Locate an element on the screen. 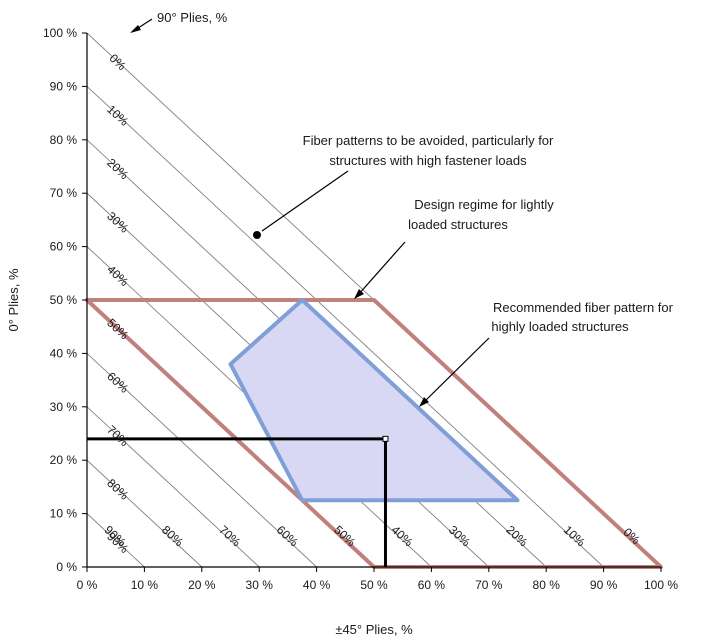 The width and height of the screenshot is (721, 644). plies-90-lower-label: 50% is located at coordinates (344, 536).